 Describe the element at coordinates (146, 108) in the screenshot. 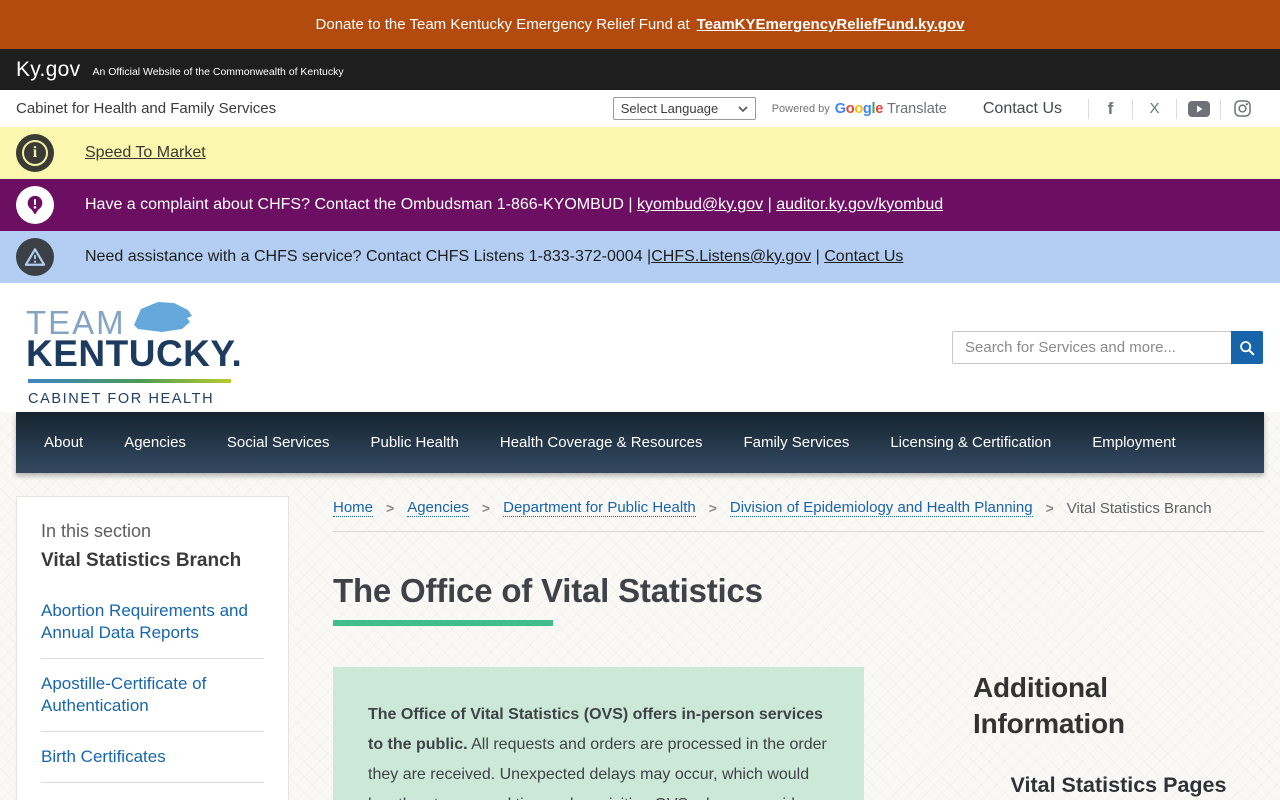

I see `site-name: Cabinet for Health and Family Services` at that location.